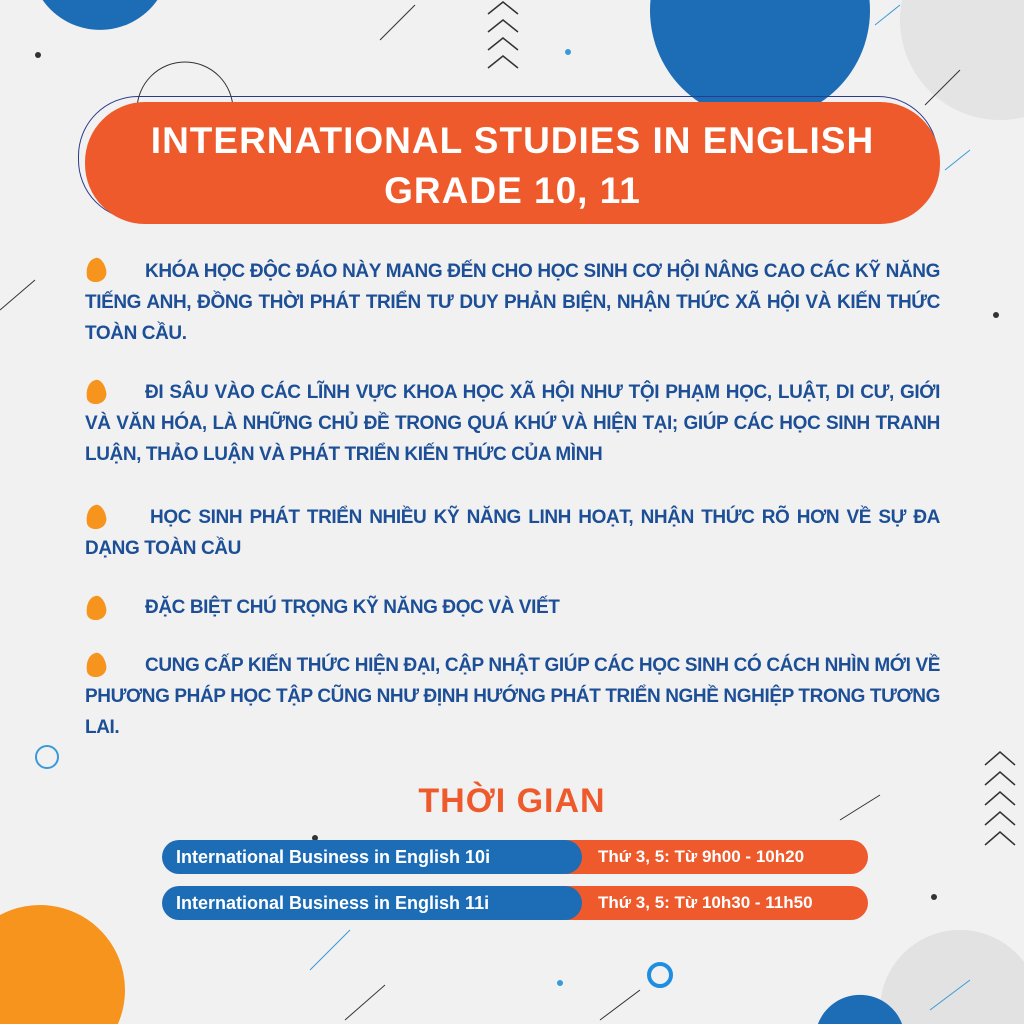  I want to click on page-title: INTERNATIONAL STUDIES IN ENGLISH, so click(512, 140).